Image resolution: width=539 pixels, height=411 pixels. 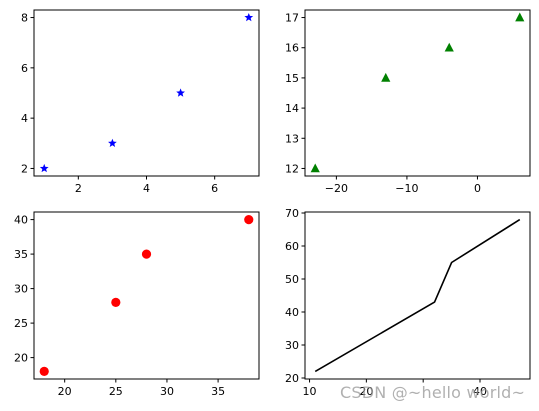 I want to click on y-tick-label: 15, so click(x=292, y=78).